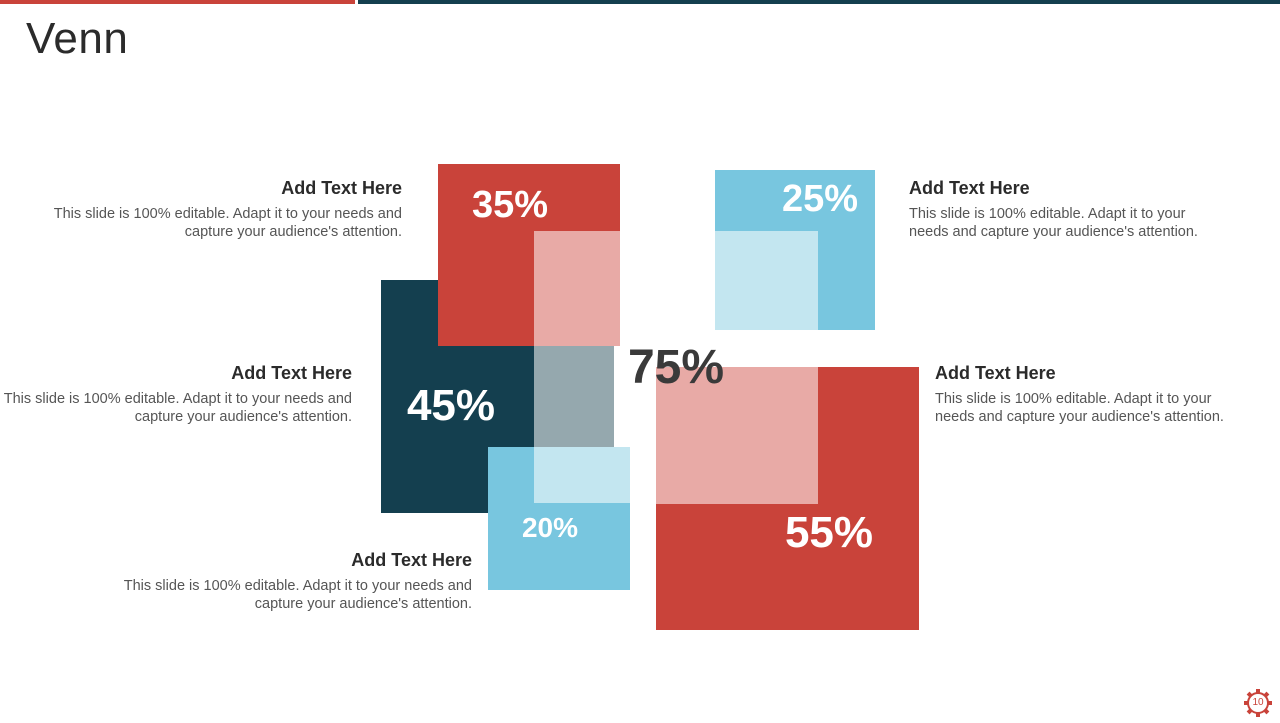 Image resolution: width=1280 pixels, height=723 pixels. What do you see at coordinates (582, 475) in the screenshot?
I see `overlap-pale-blue-bottom` at bounding box center [582, 475].